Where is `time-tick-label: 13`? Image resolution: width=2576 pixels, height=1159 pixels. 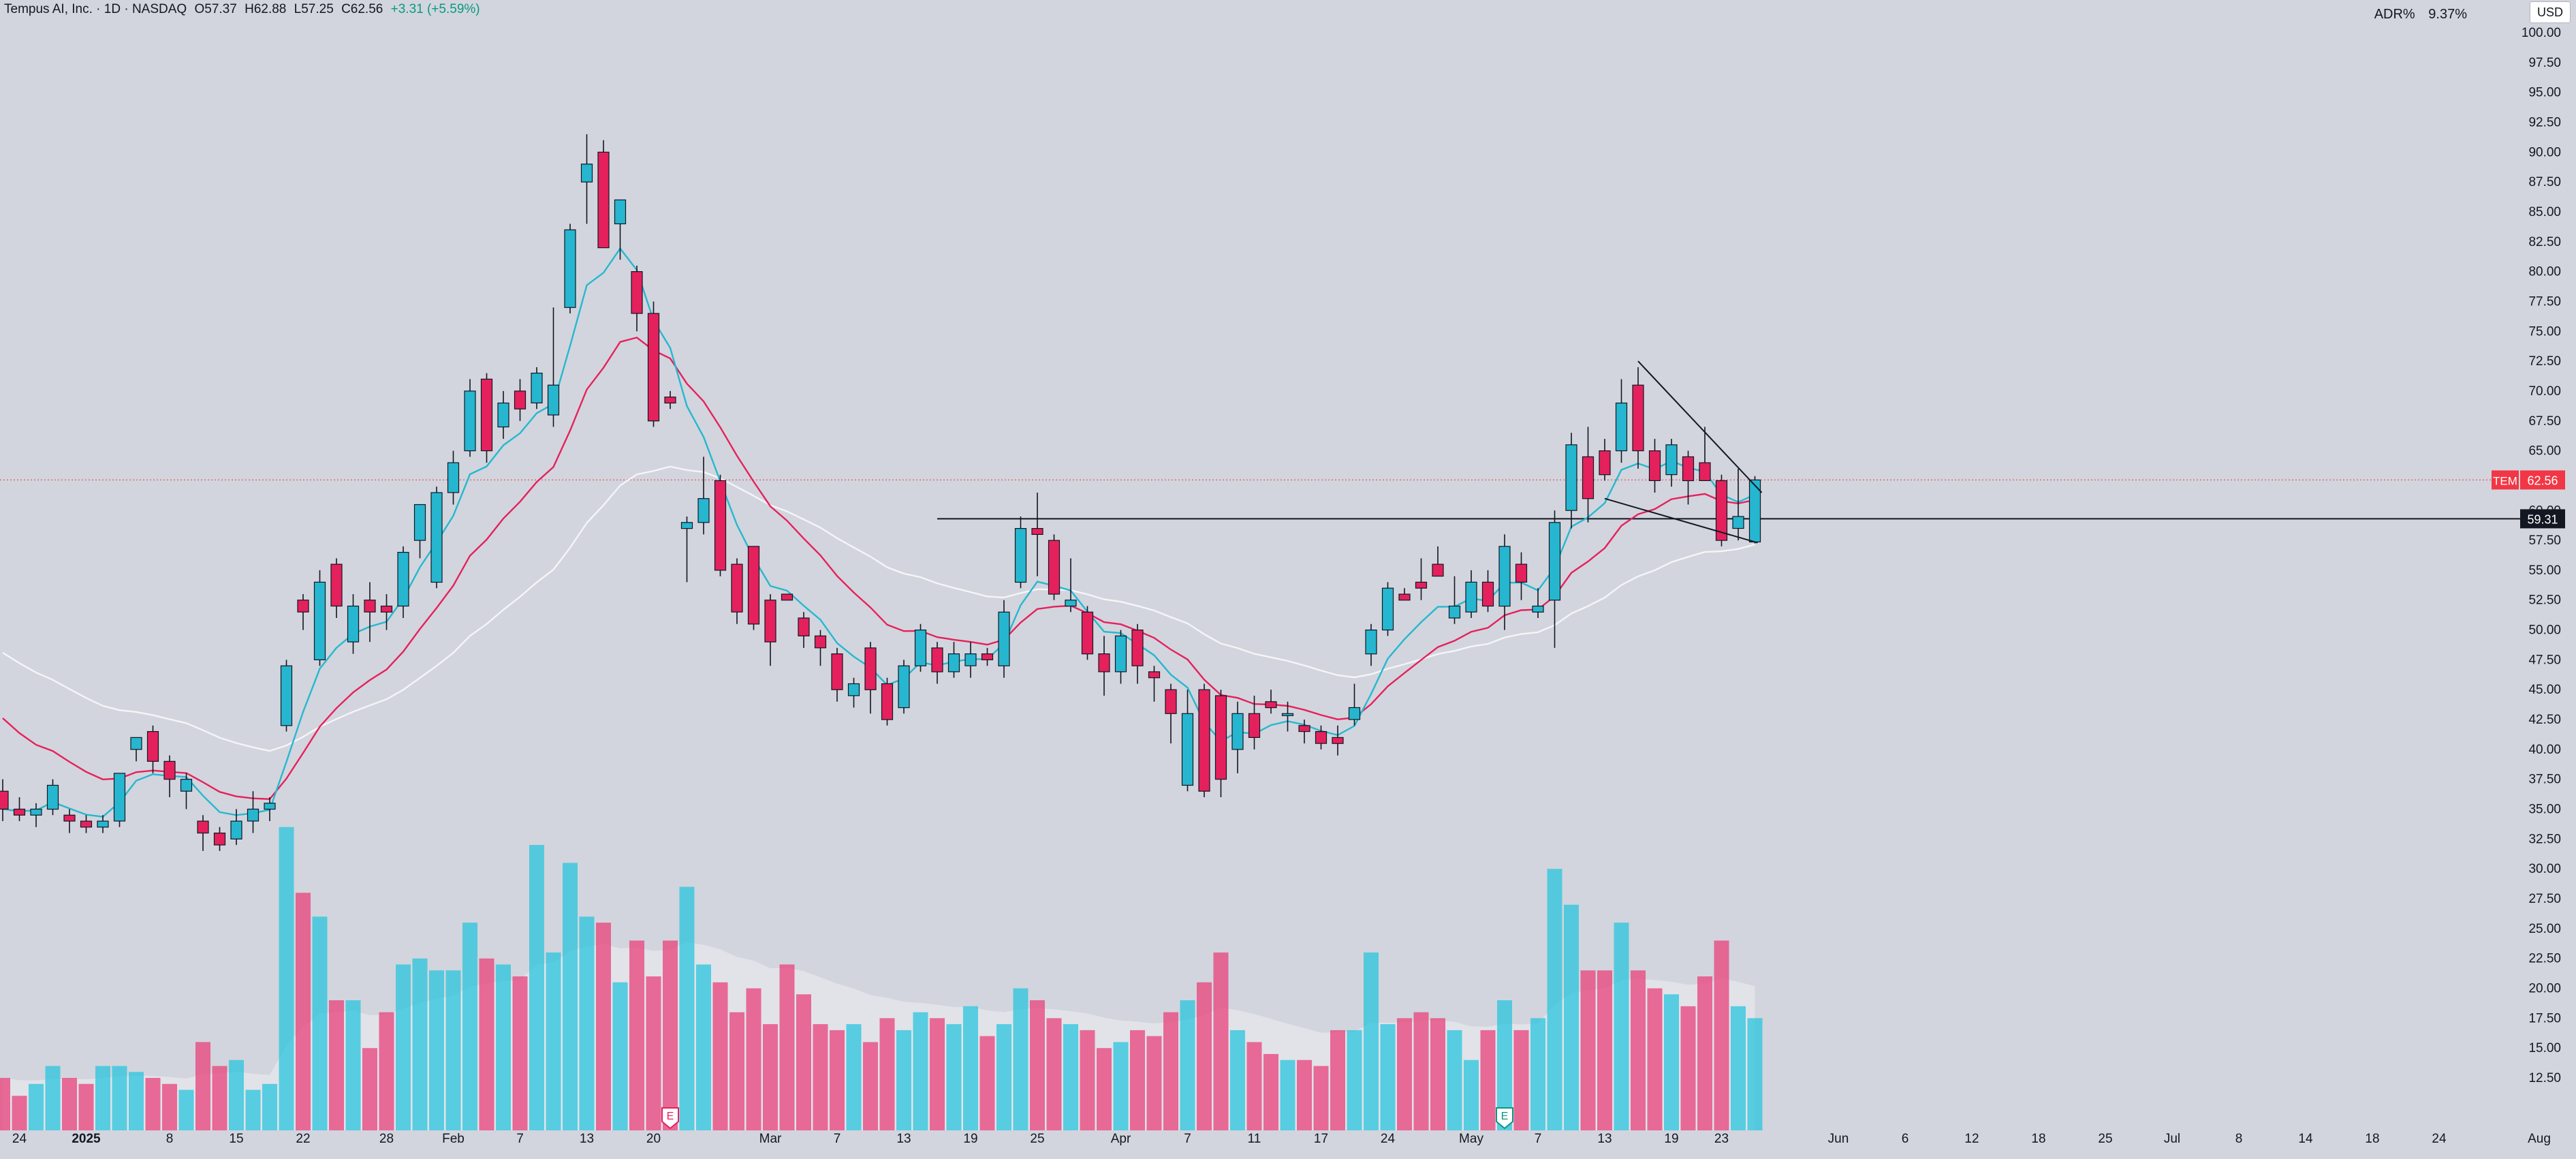 time-tick-label: 13 is located at coordinates (1604, 1139).